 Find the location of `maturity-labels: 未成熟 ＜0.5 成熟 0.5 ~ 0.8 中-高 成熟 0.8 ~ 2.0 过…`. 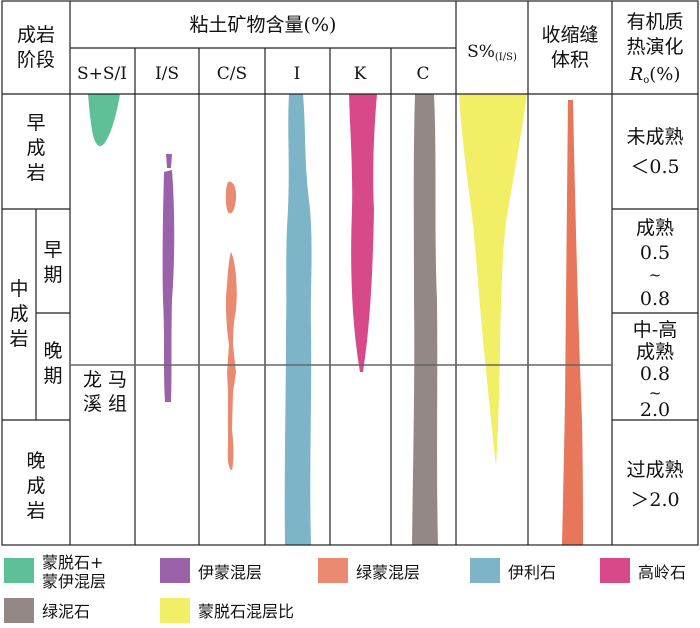

maturity-labels: 未成熟 ＜0.5 成熟 0.5 ~ 0.8 中-高 成熟 0.8 ~ 2.0 过… is located at coordinates (654, 318).